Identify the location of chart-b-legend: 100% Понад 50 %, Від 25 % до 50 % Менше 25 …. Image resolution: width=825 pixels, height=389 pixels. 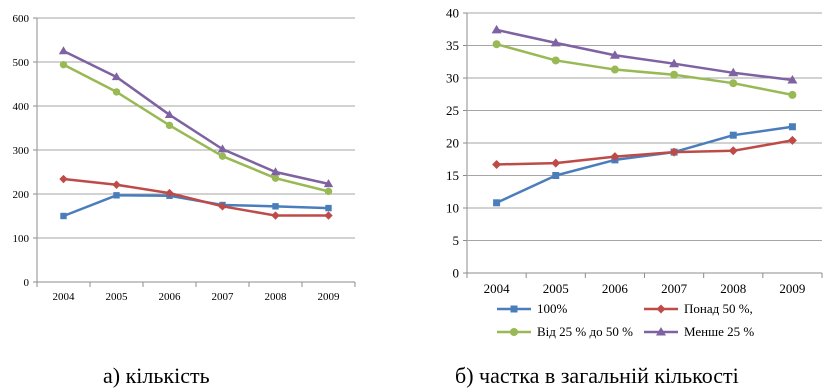
(625, 320).